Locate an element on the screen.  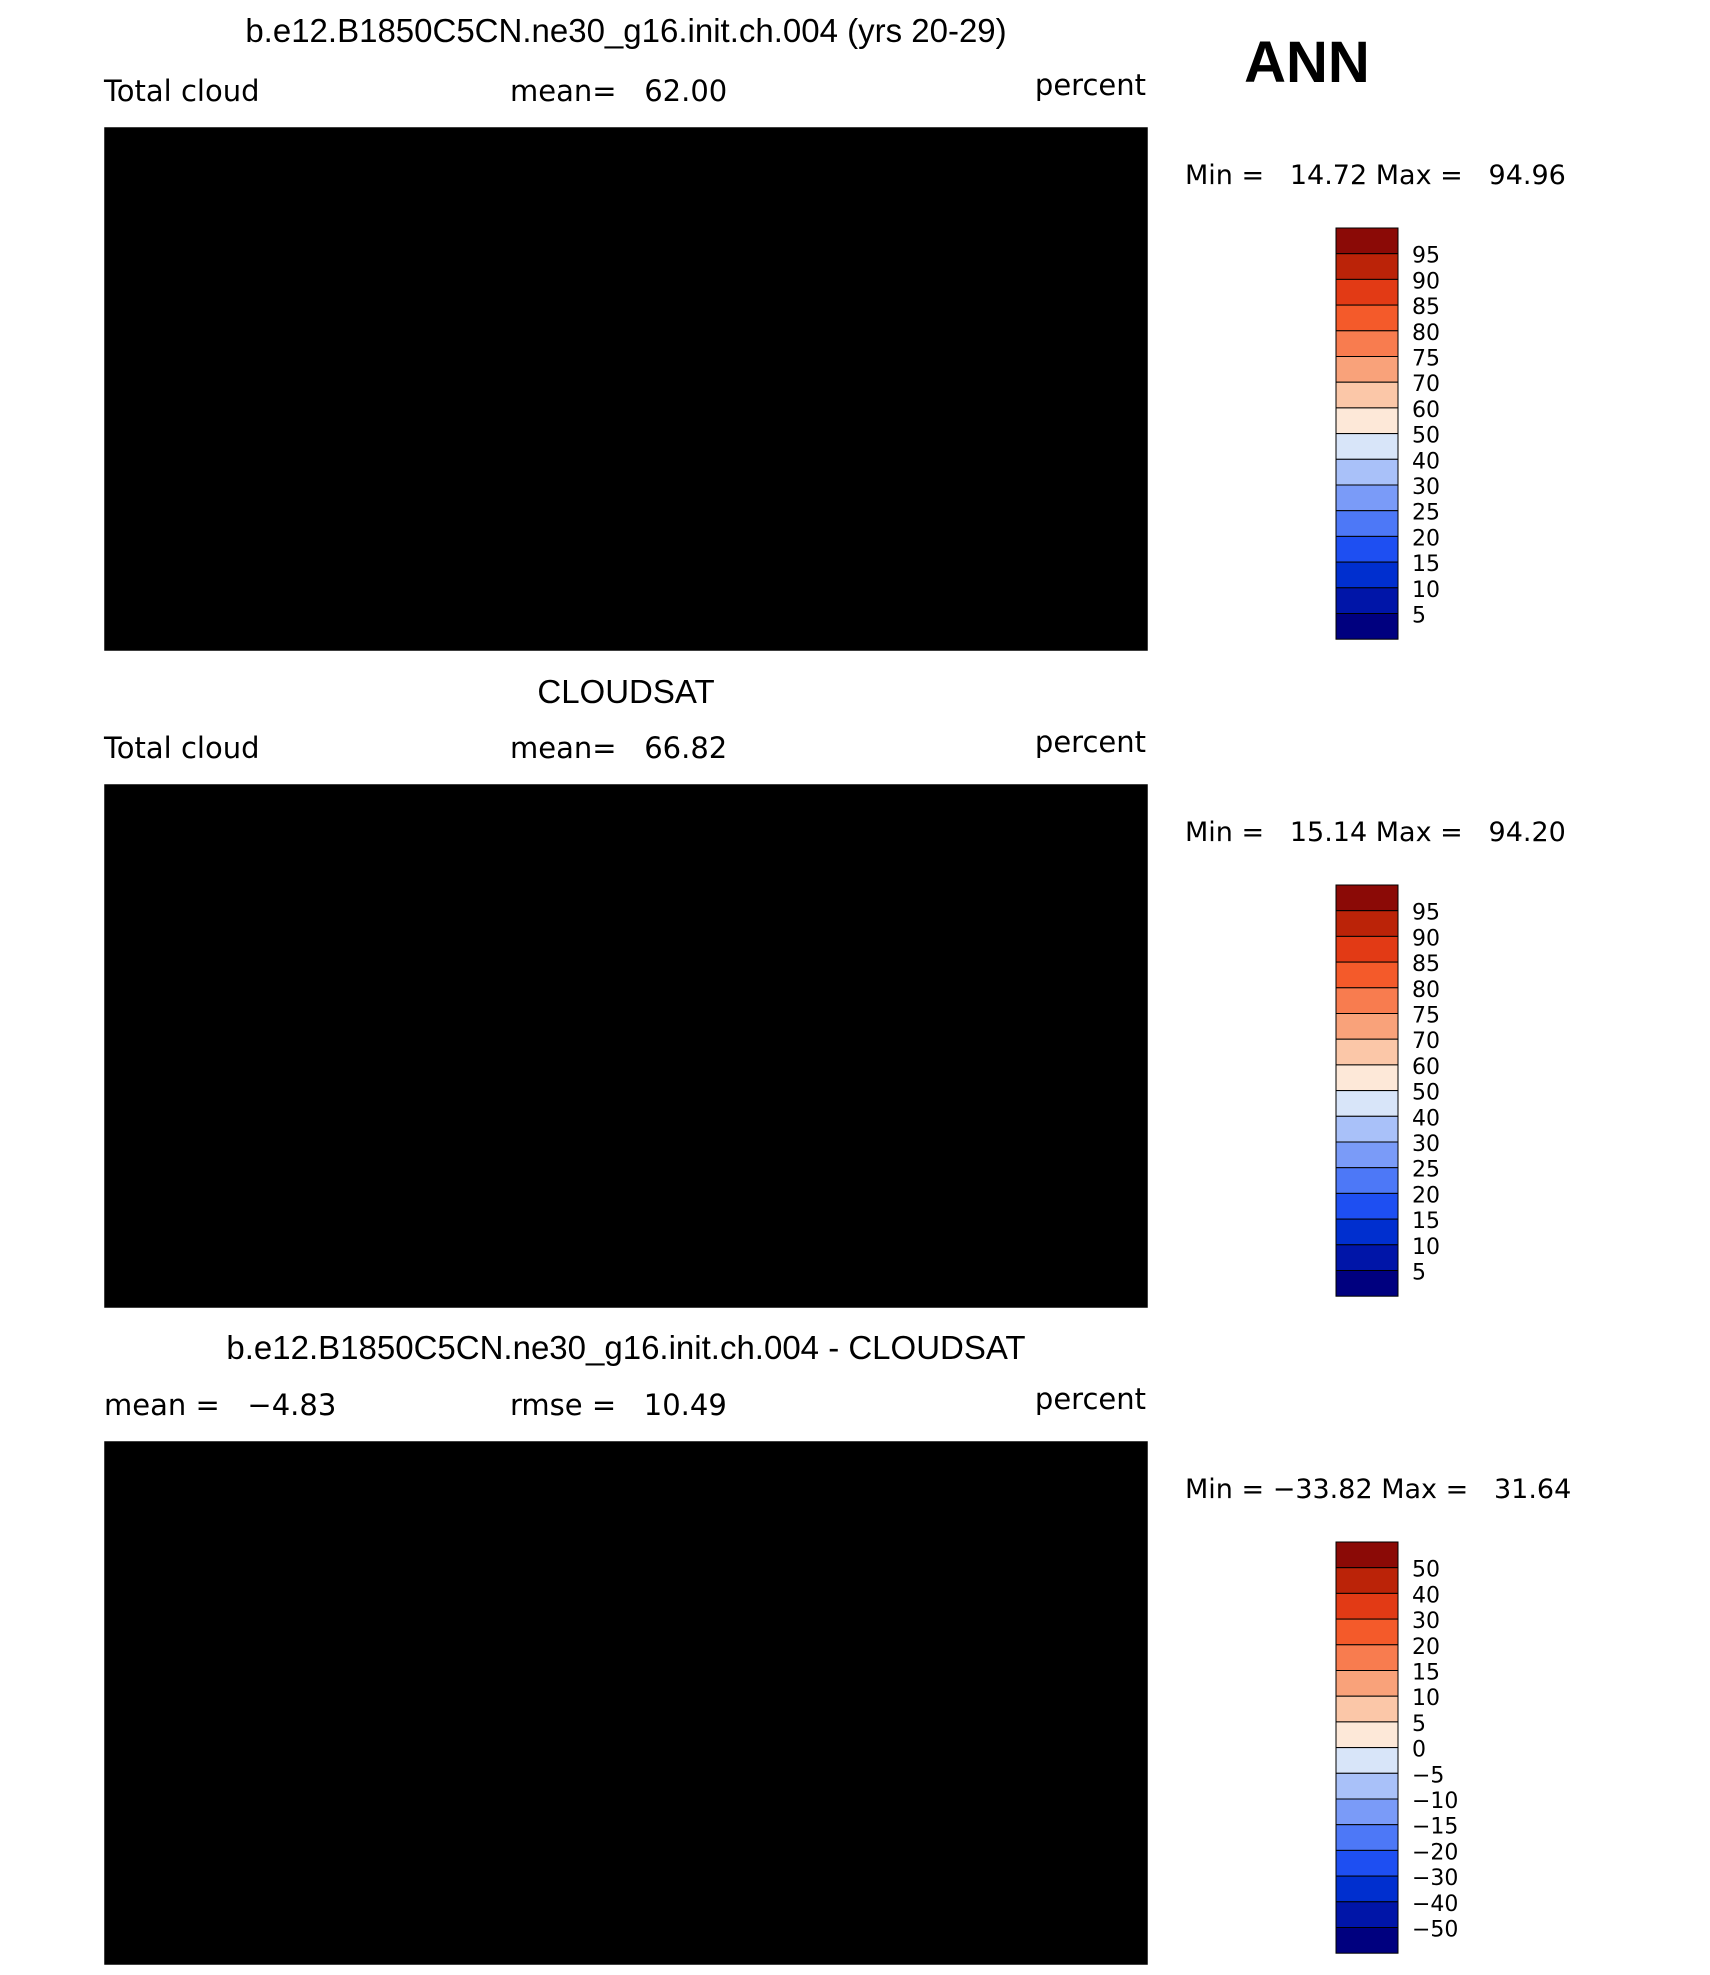
panel-mean: mean= 62.00 is located at coordinates (618, 91).